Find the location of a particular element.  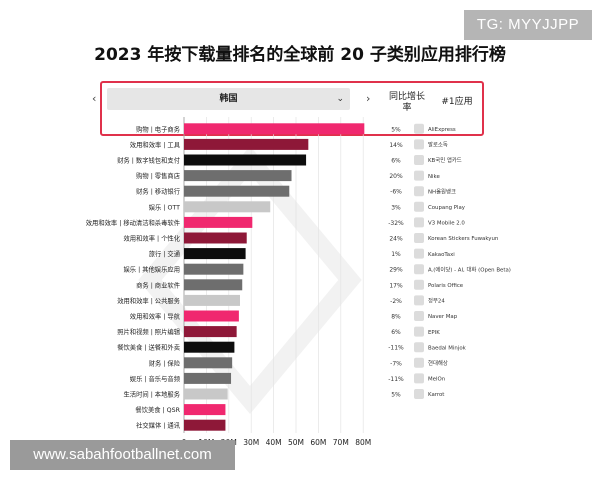

next-arrow-icon: › is located at coordinates (368, 98).